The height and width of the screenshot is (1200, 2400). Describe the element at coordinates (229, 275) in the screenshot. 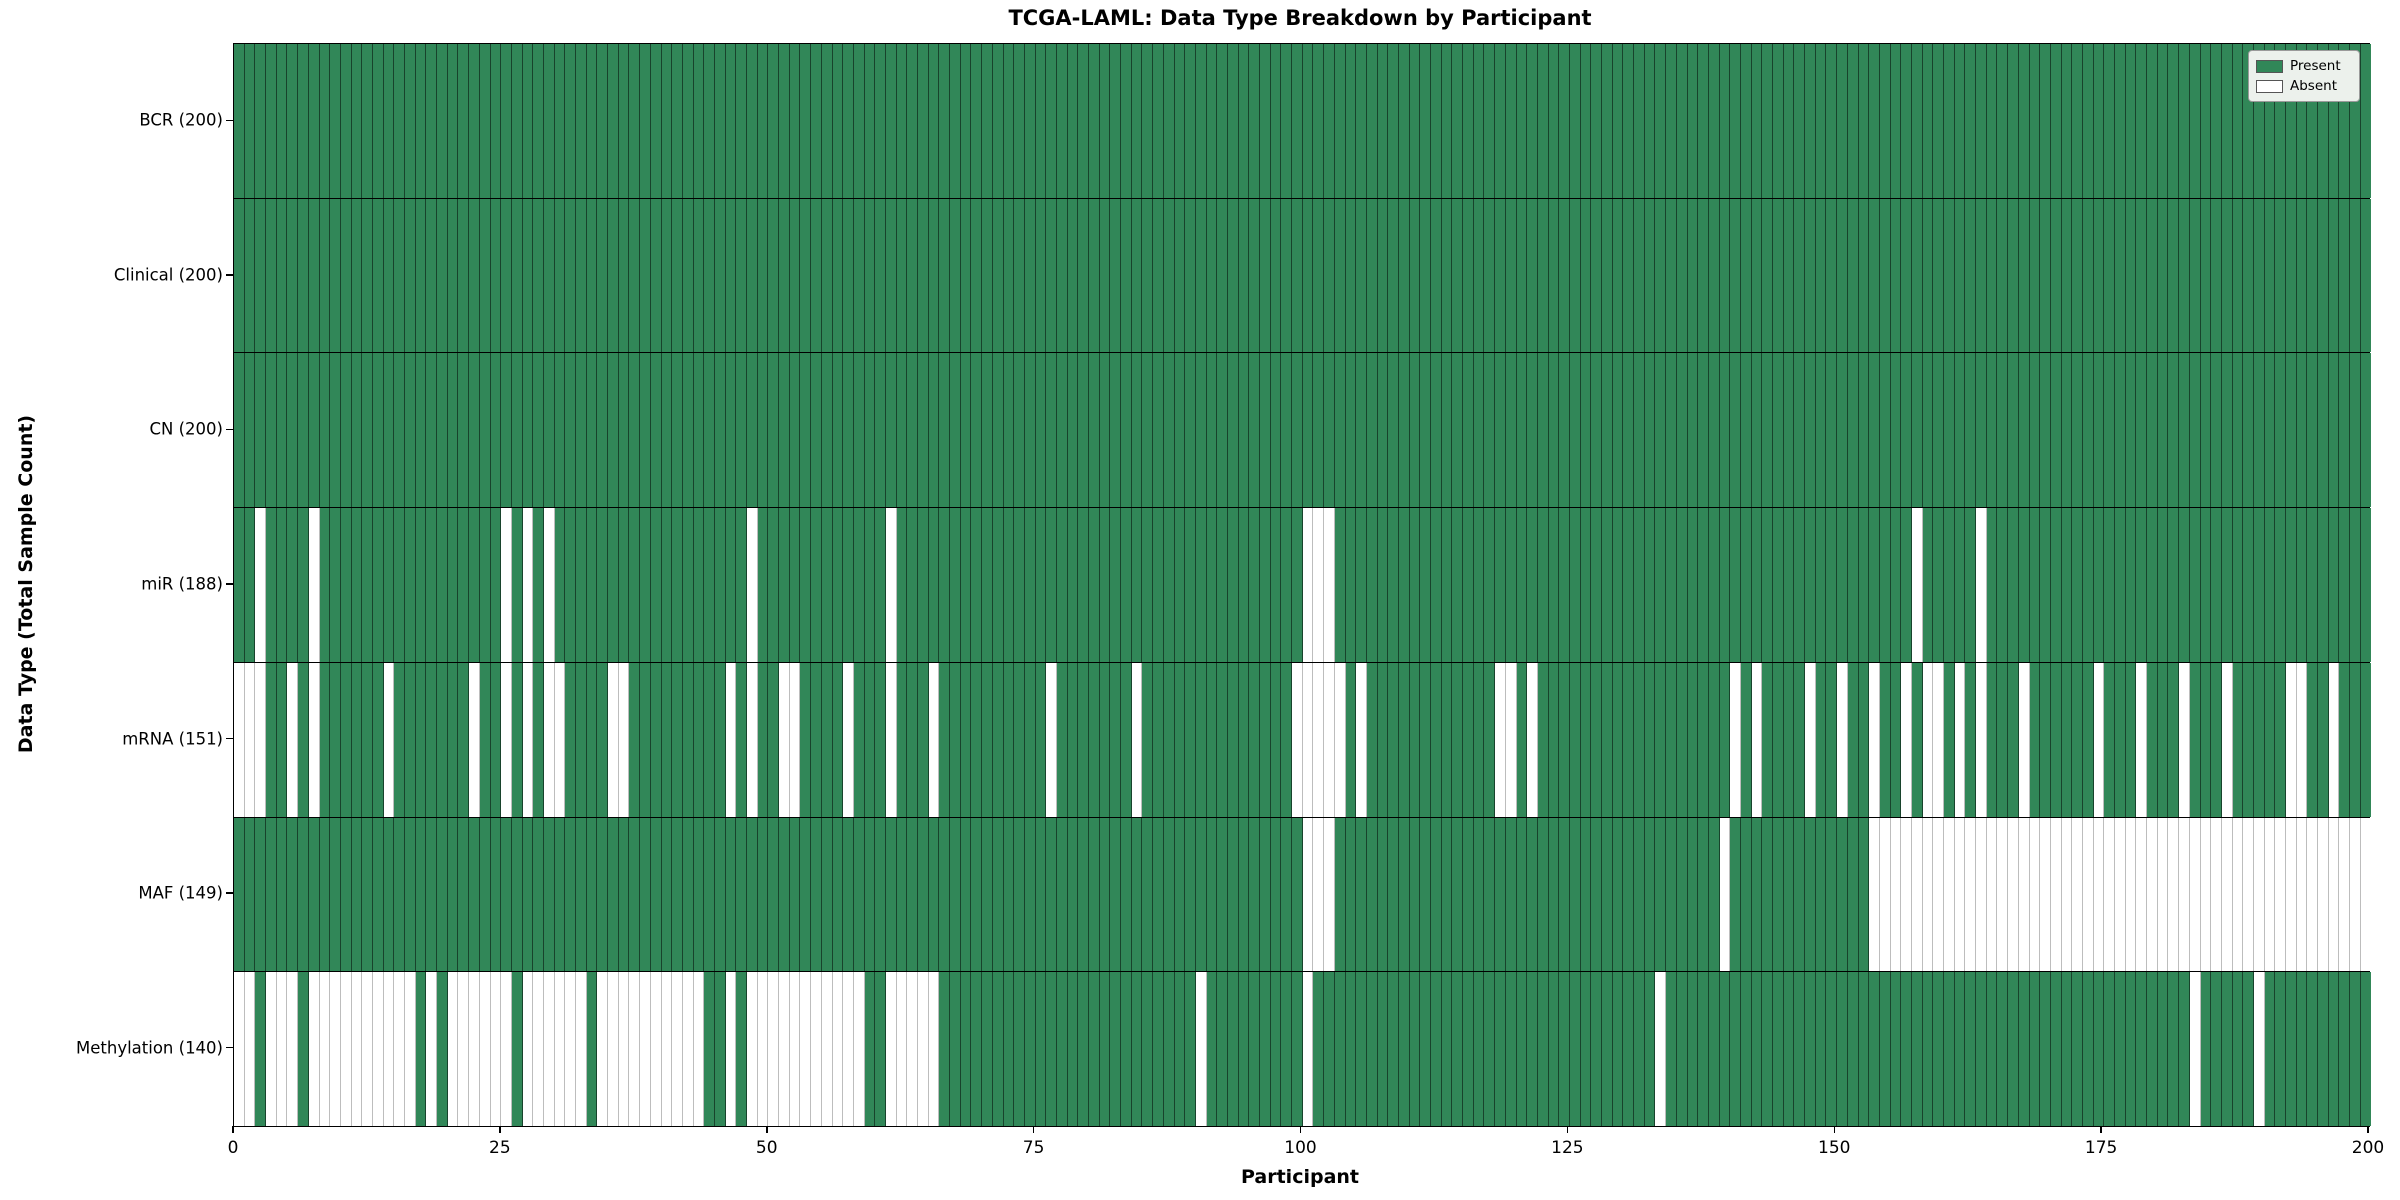

I see `y-tick-mark` at that location.